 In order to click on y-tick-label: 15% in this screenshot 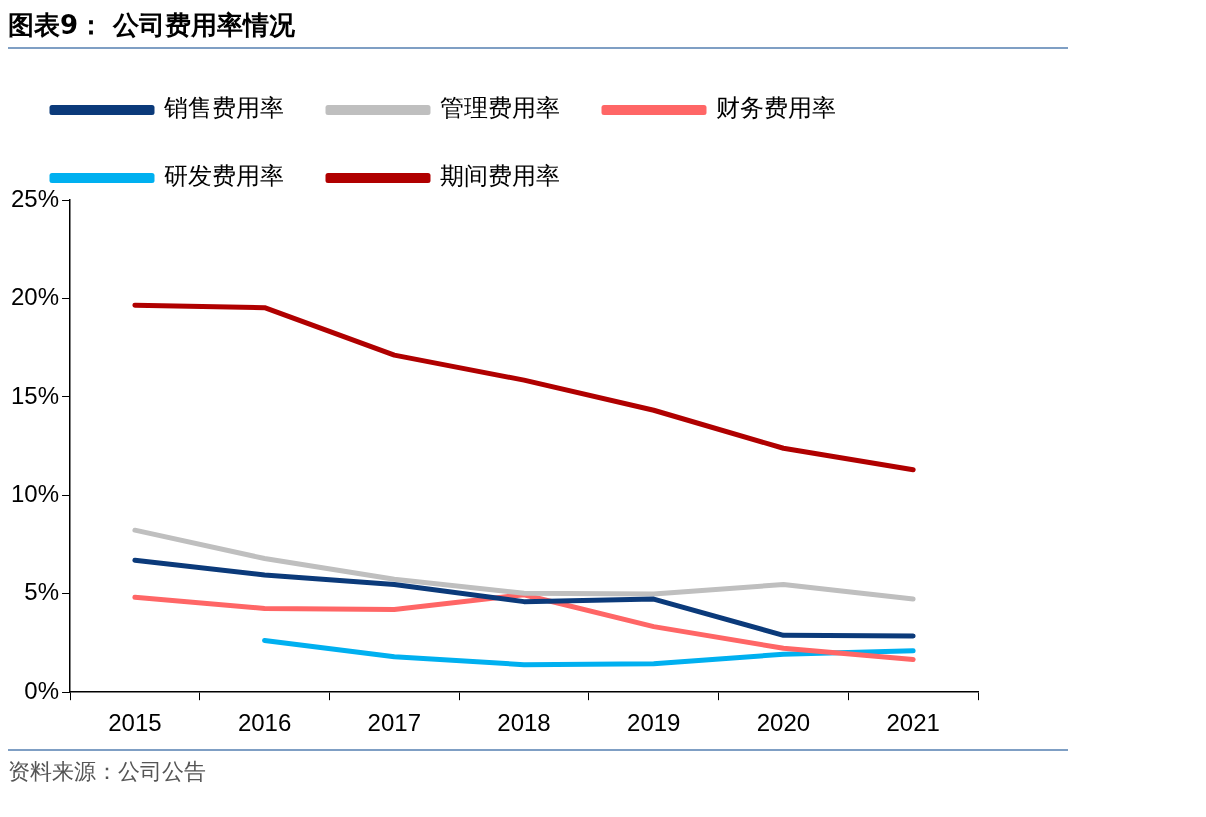, I will do `click(35, 395)`.